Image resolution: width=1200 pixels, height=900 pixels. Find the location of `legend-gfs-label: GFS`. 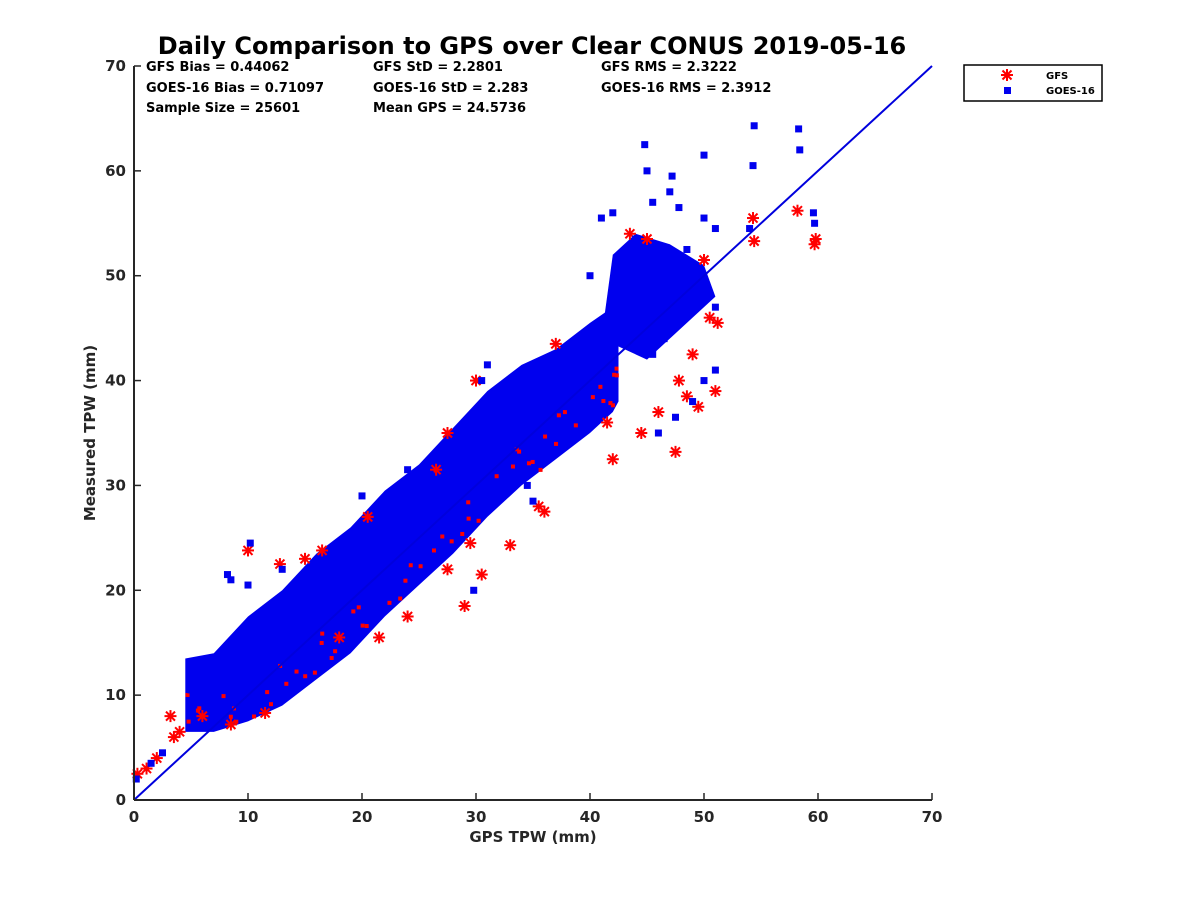

legend-gfs-label: GFS is located at coordinates (1057, 76).